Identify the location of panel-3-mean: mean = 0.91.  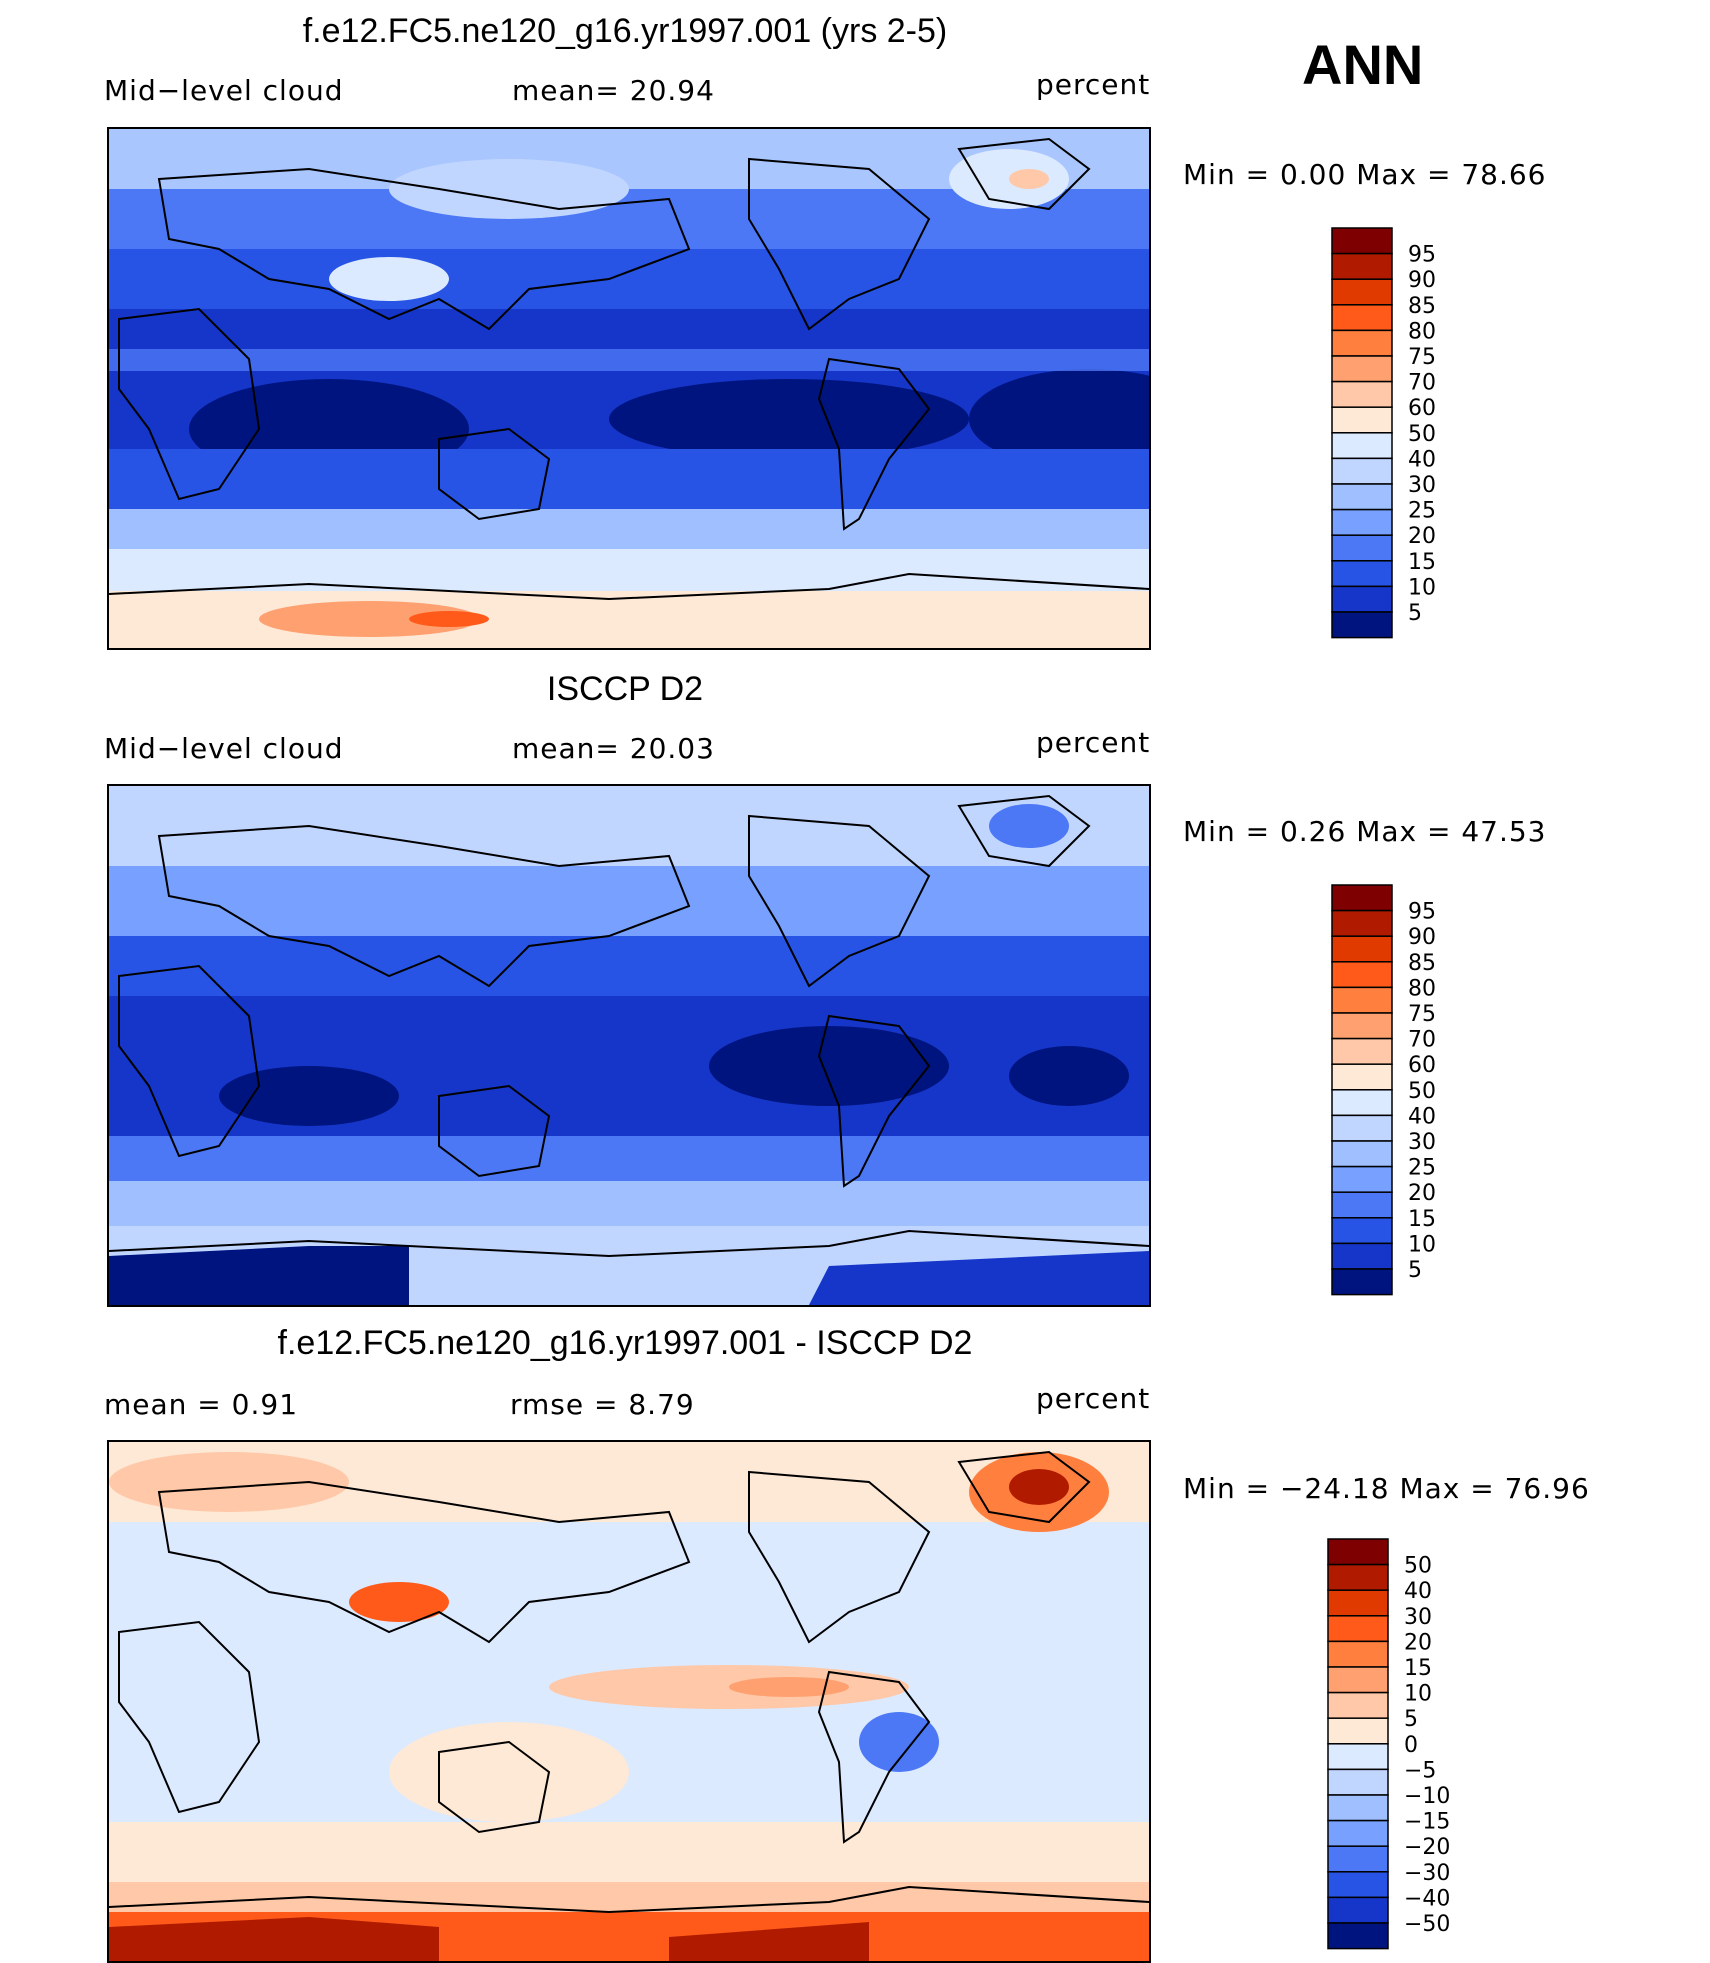
(201, 1404).